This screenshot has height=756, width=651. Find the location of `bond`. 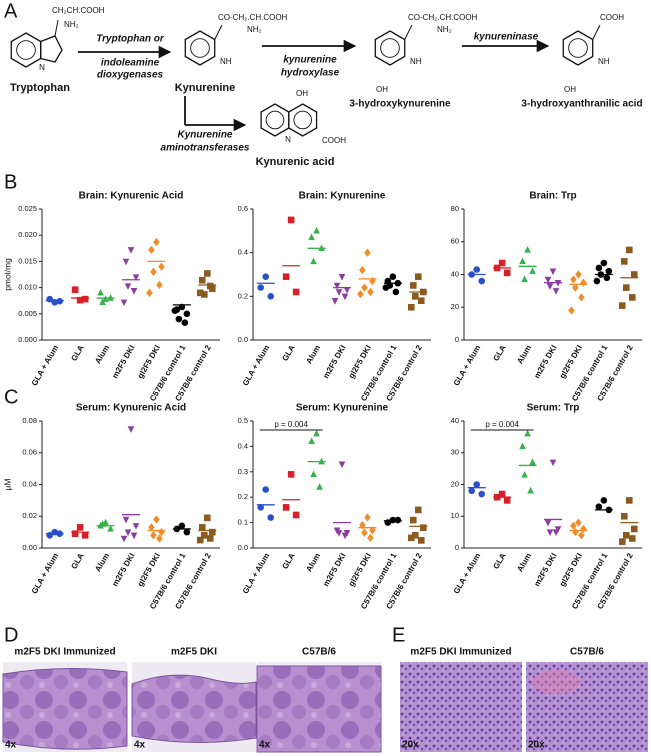

bond is located at coordinates (596, 32).